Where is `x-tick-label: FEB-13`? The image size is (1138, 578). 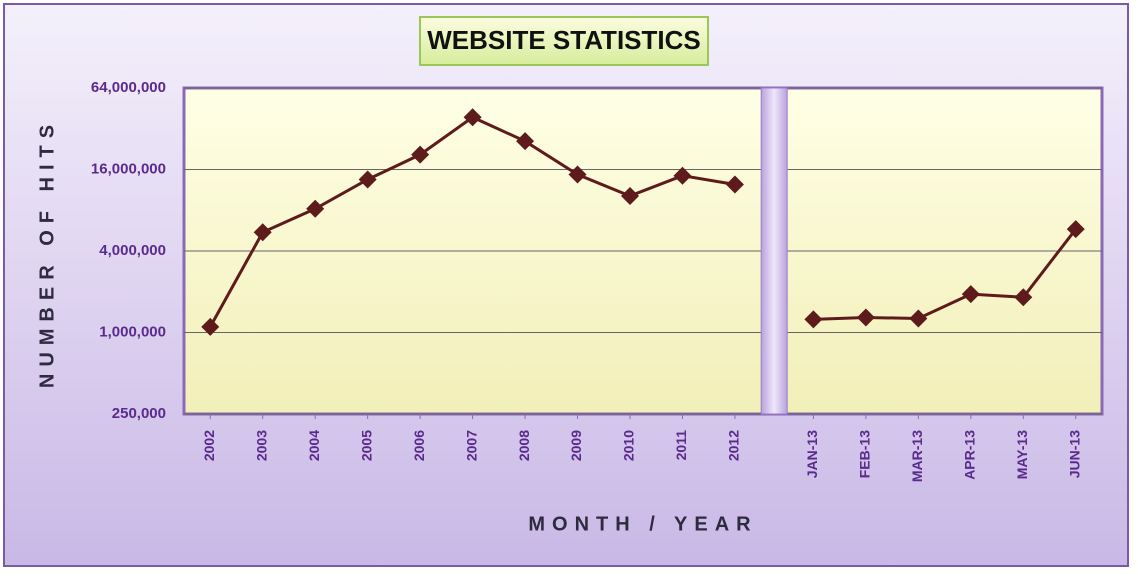
x-tick-label: FEB-13 is located at coordinates (865, 454).